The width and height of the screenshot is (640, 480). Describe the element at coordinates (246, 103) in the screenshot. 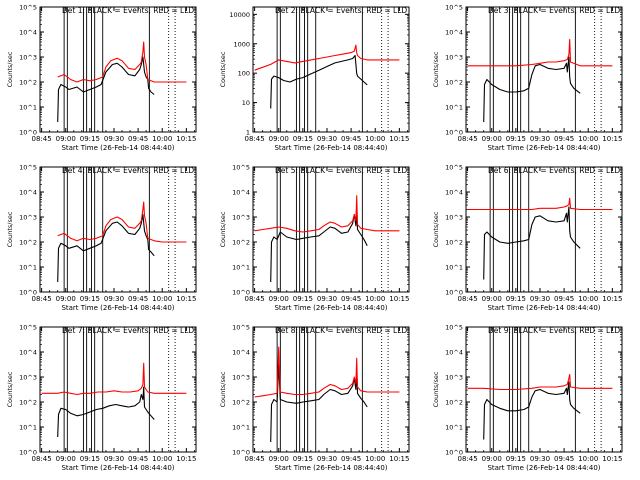

I see `y-tick-label: 10` at that location.